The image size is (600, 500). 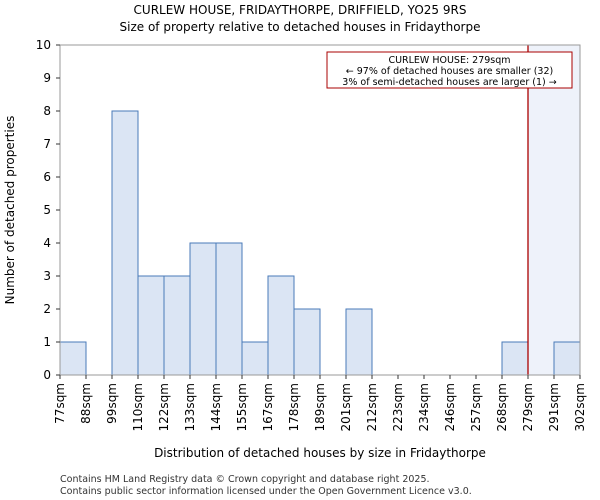 I want to click on x-tick-label-122sqm: 122sqm, so click(x=164, y=407).